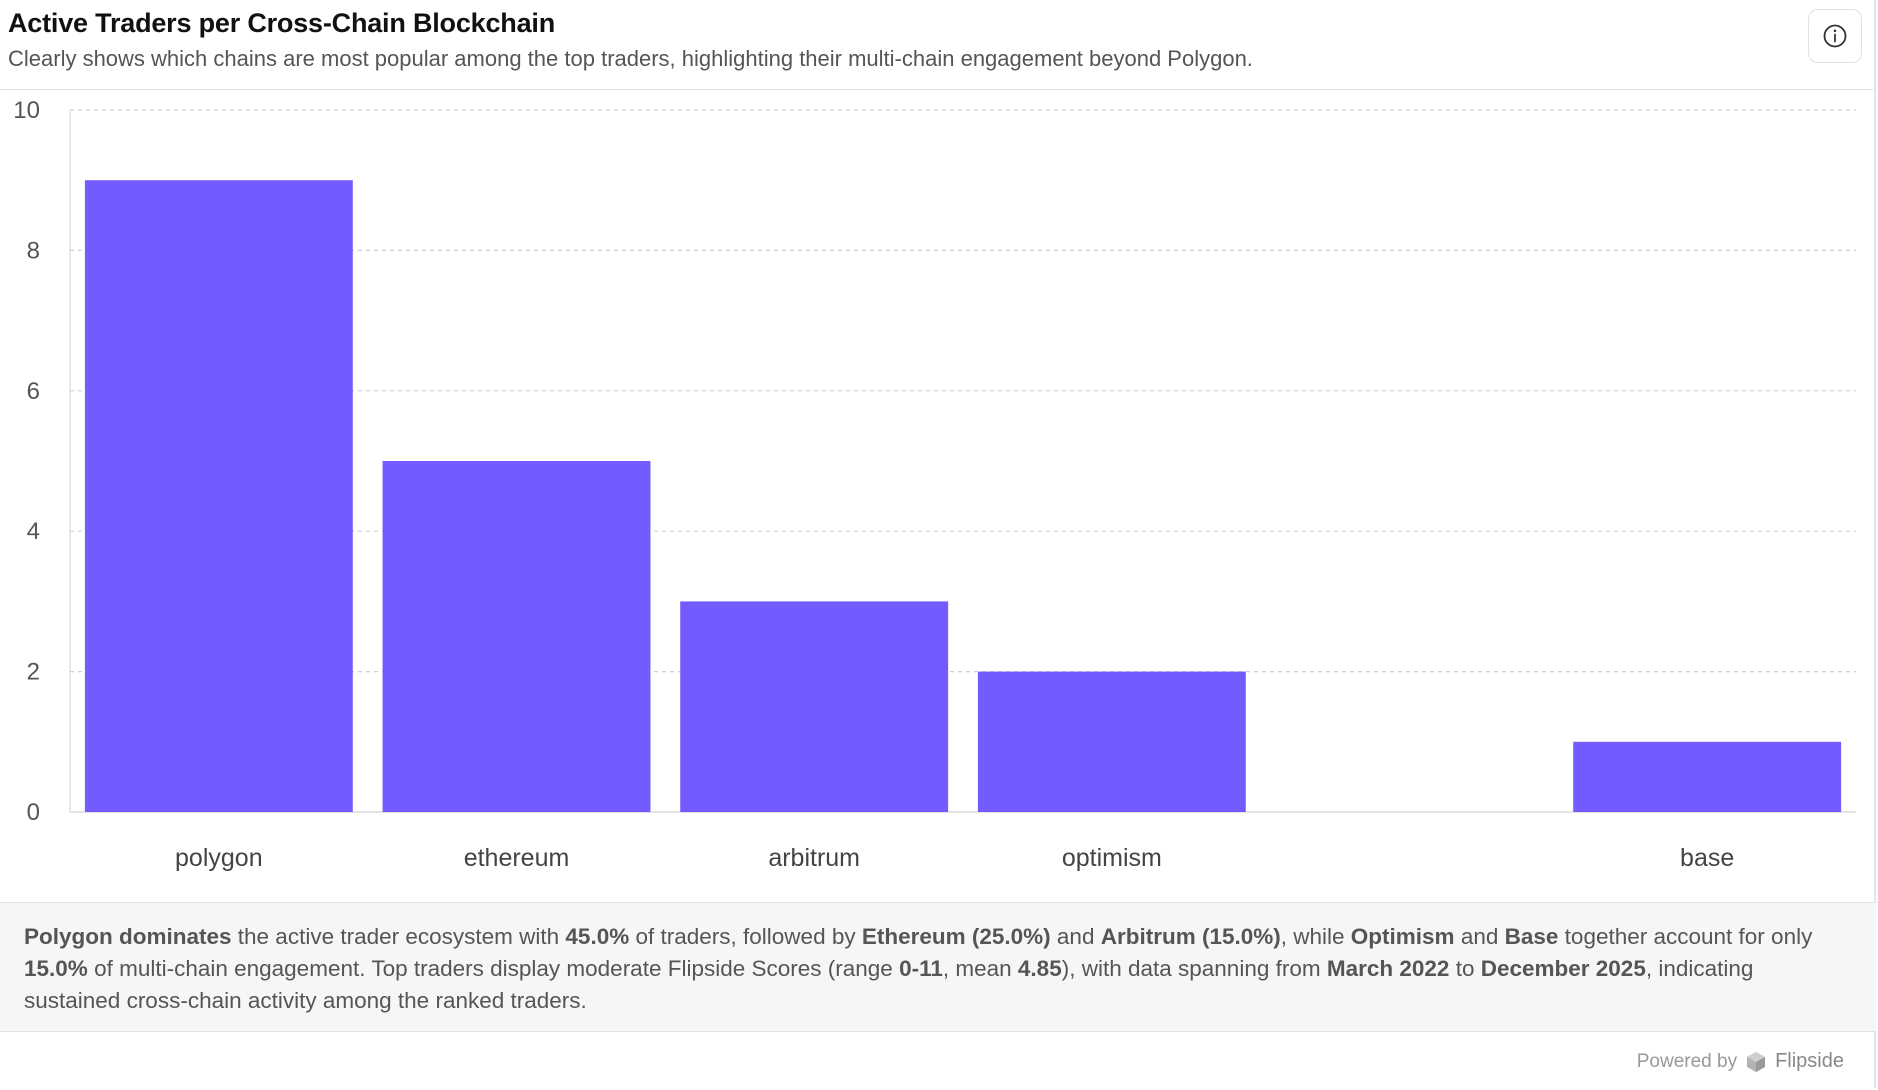 This screenshot has width=1878, height=1090. What do you see at coordinates (1112, 858) in the screenshot?
I see `x-tick-label: optimism` at bounding box center [1112, 858].